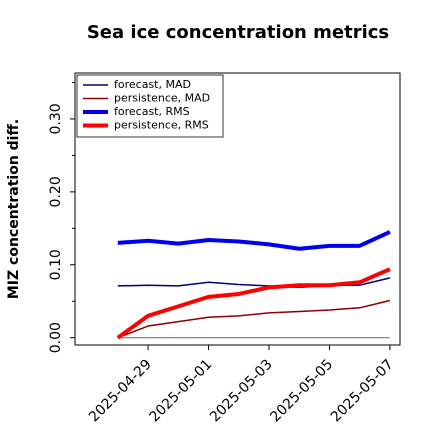 This screenshot has height=440, width=440. Describe the element at coordinates (362, 391) in the screenshot. I see `x-tick-label: 2025-05-07` at that location.